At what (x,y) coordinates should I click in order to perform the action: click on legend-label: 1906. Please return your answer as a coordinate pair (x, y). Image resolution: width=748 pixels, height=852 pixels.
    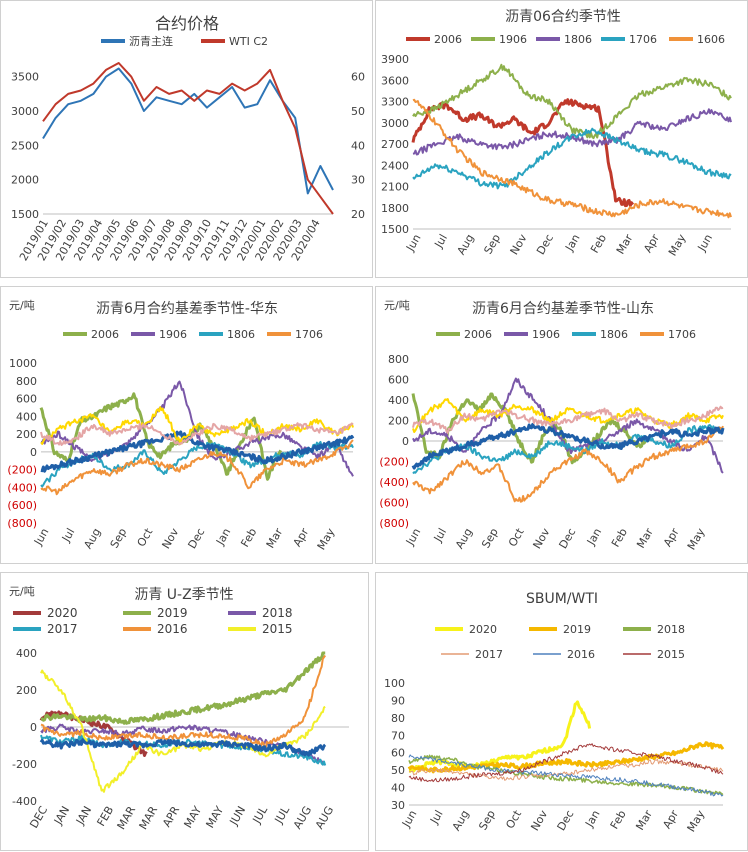
    Looking at the image, I should click on (513, 39).